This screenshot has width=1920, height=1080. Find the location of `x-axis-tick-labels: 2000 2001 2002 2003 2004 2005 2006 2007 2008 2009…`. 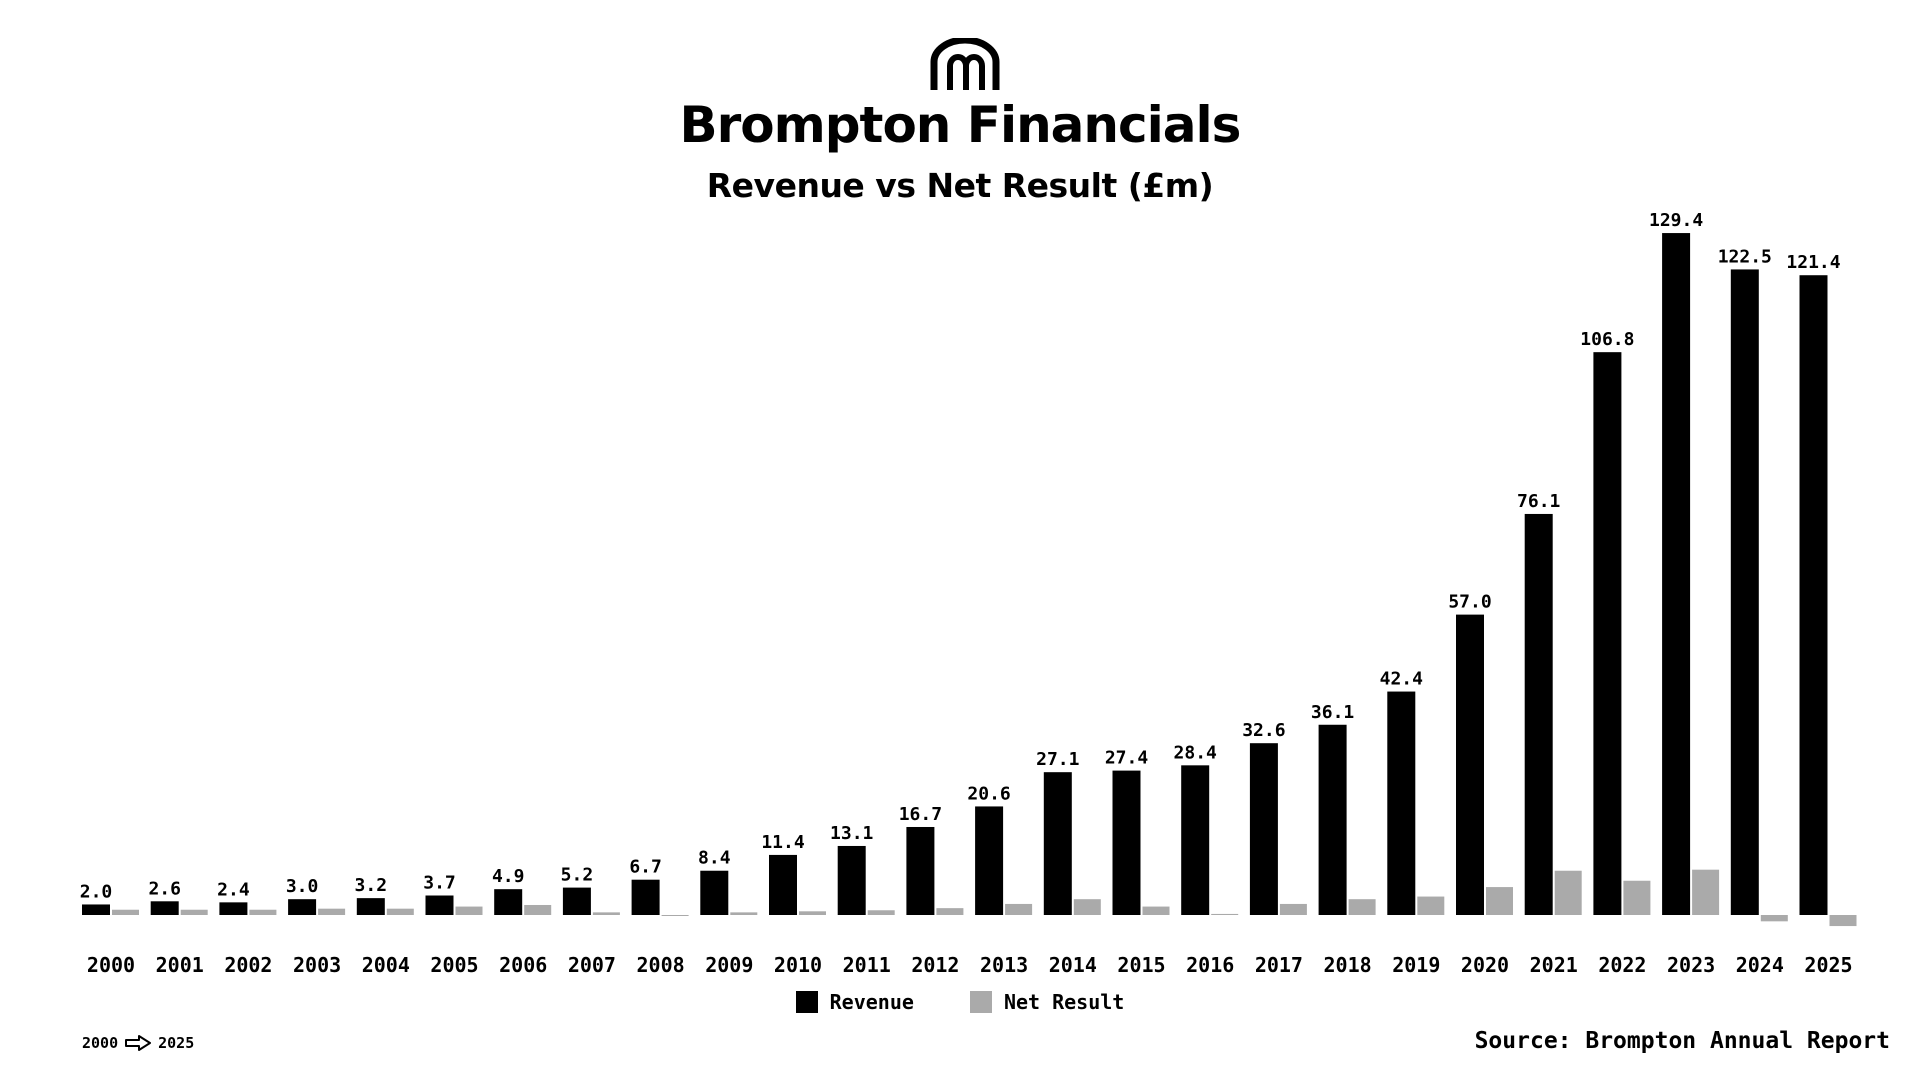

x-axis-tick-labels: 2000 2001 2002 2003 2004 2005 2006 2007 2008 2009… is located at coordinates (970, 965).